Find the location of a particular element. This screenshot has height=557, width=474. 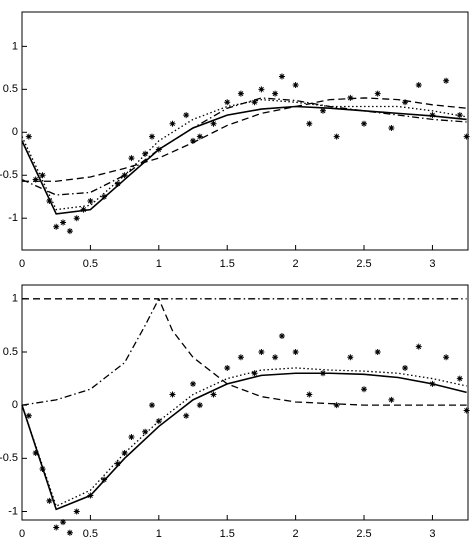

y-tick-label: -0.5 is located at coordinates (9, 458).